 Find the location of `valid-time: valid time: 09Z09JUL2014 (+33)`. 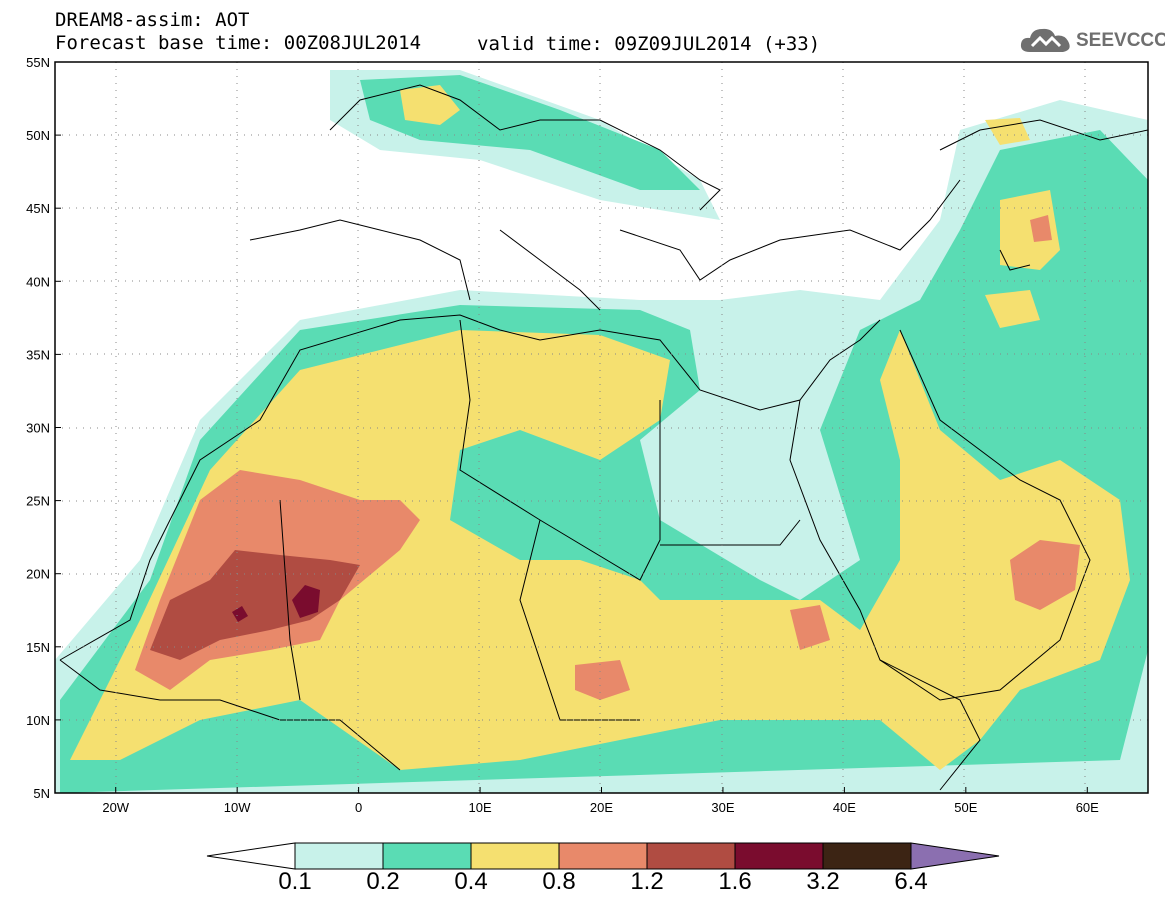

valid-time: valid time: 09Z09JUL2014 (+33) is located at coordinates (649, 44).